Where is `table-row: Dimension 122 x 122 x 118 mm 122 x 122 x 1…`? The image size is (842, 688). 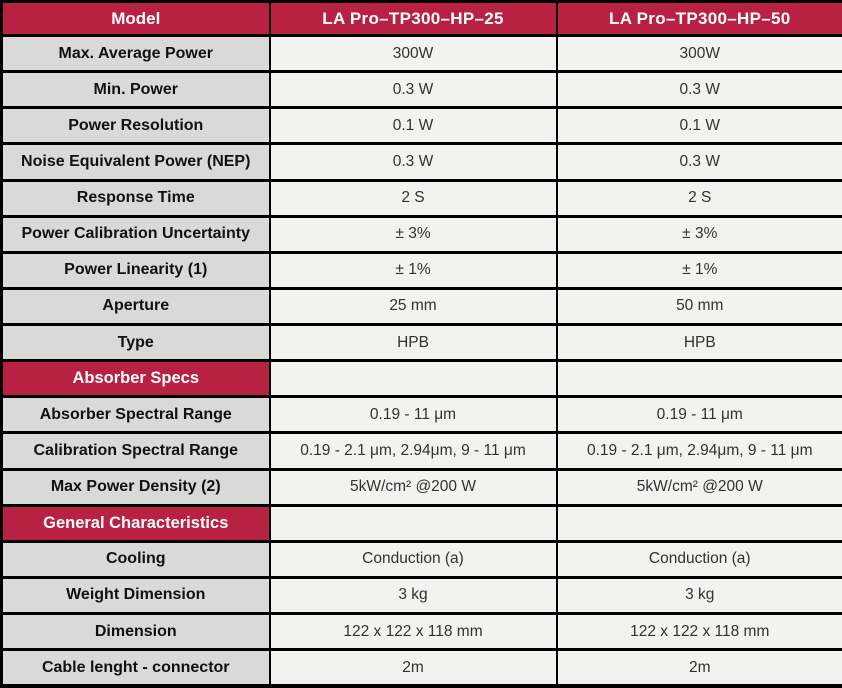 table-row: Dimension 122 x 122 x 118 mm 122 x 122 x 1… is located at coordinates (421, 631).